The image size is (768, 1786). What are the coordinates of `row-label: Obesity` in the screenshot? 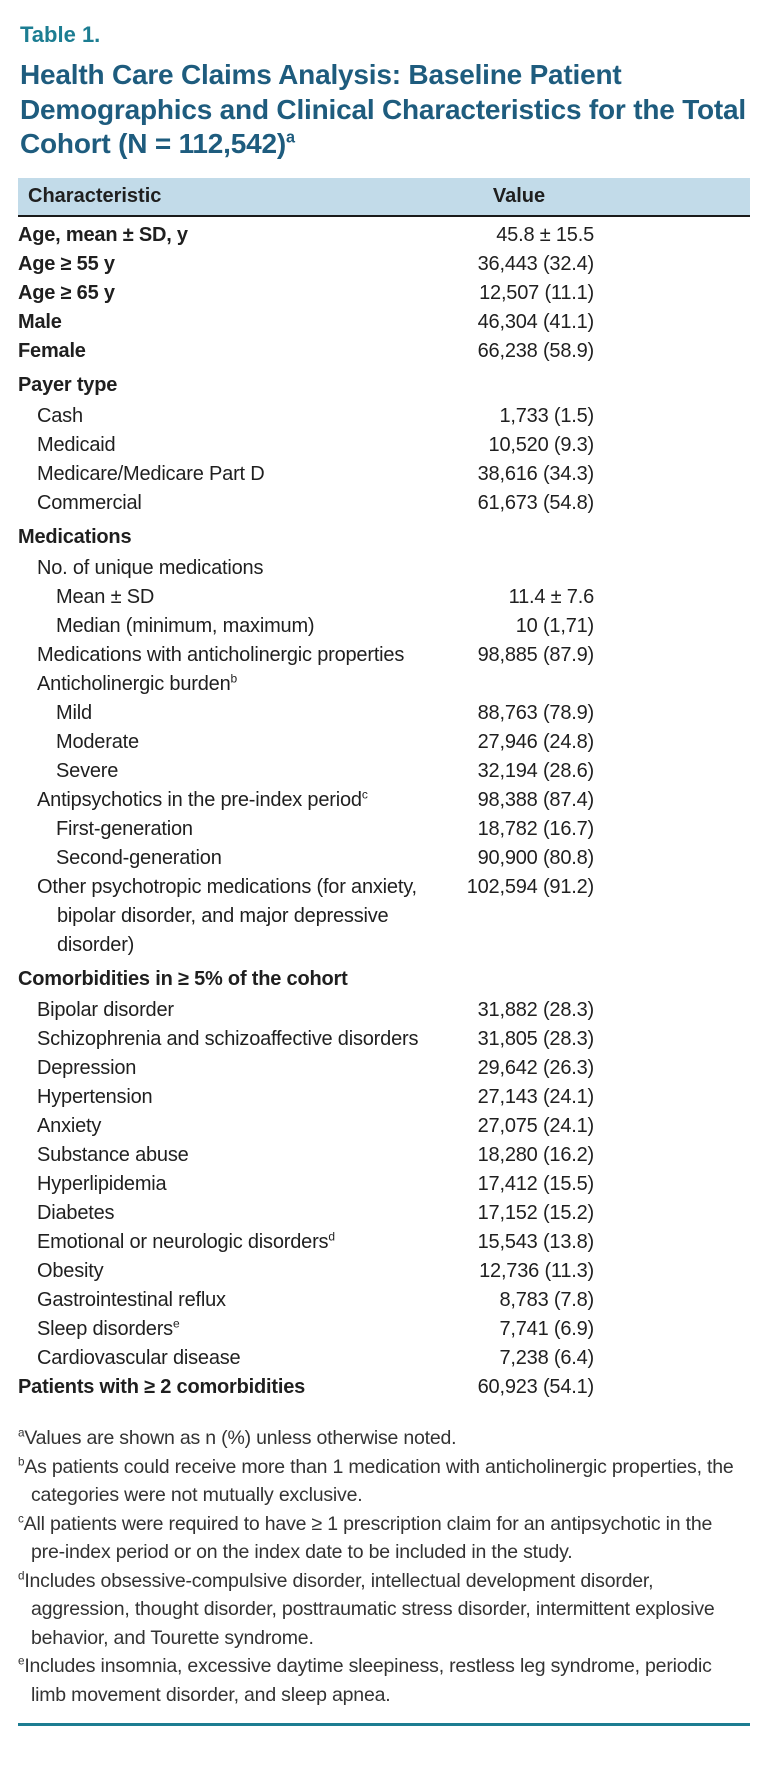 It's located at (70, 1271).